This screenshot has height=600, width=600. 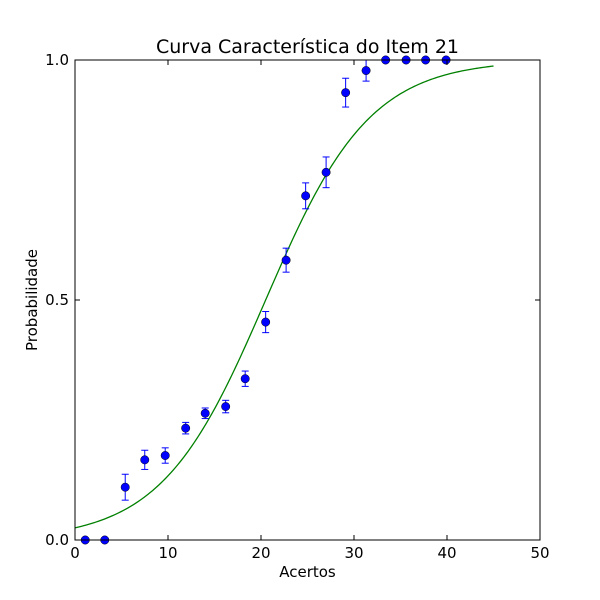 What do you see at coordinates (446, 553) in the screenshot?
I see `x-tick-label: 40` at bounding box center [446, 553].